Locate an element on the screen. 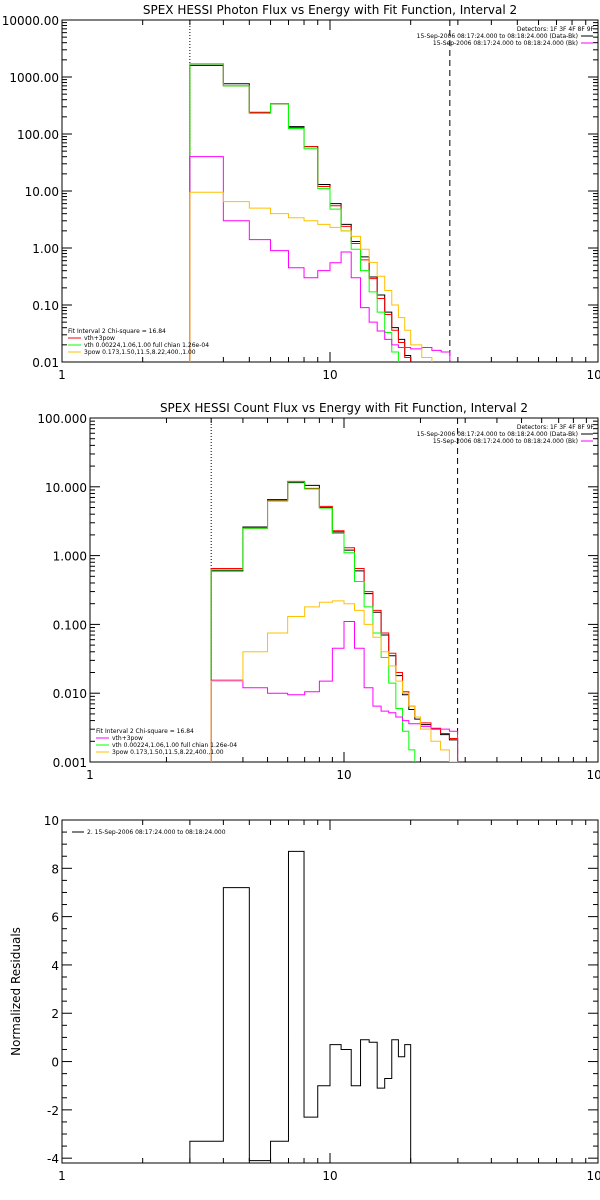  y-axis-label: Normalized Residuals is located at coordinates (16, 991).